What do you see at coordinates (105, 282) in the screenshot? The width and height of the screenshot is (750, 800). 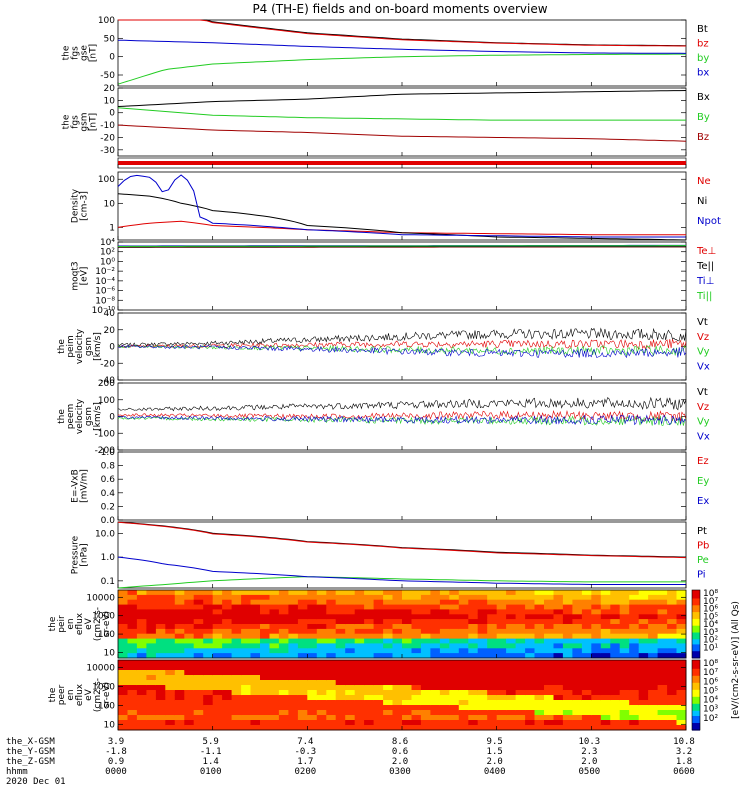 I see `y-tick-label: 10⁻⁴` at bounding box center [105, 282].